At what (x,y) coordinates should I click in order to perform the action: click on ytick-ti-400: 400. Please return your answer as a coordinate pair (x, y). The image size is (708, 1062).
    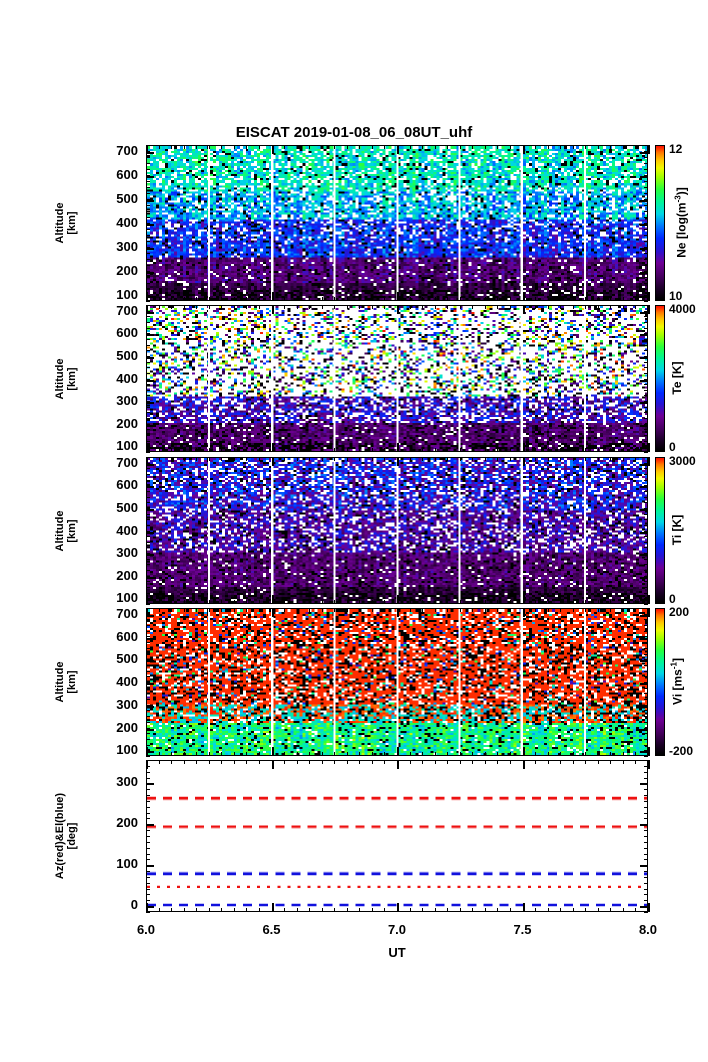
    Looking at the image, I should click on (127, 530).